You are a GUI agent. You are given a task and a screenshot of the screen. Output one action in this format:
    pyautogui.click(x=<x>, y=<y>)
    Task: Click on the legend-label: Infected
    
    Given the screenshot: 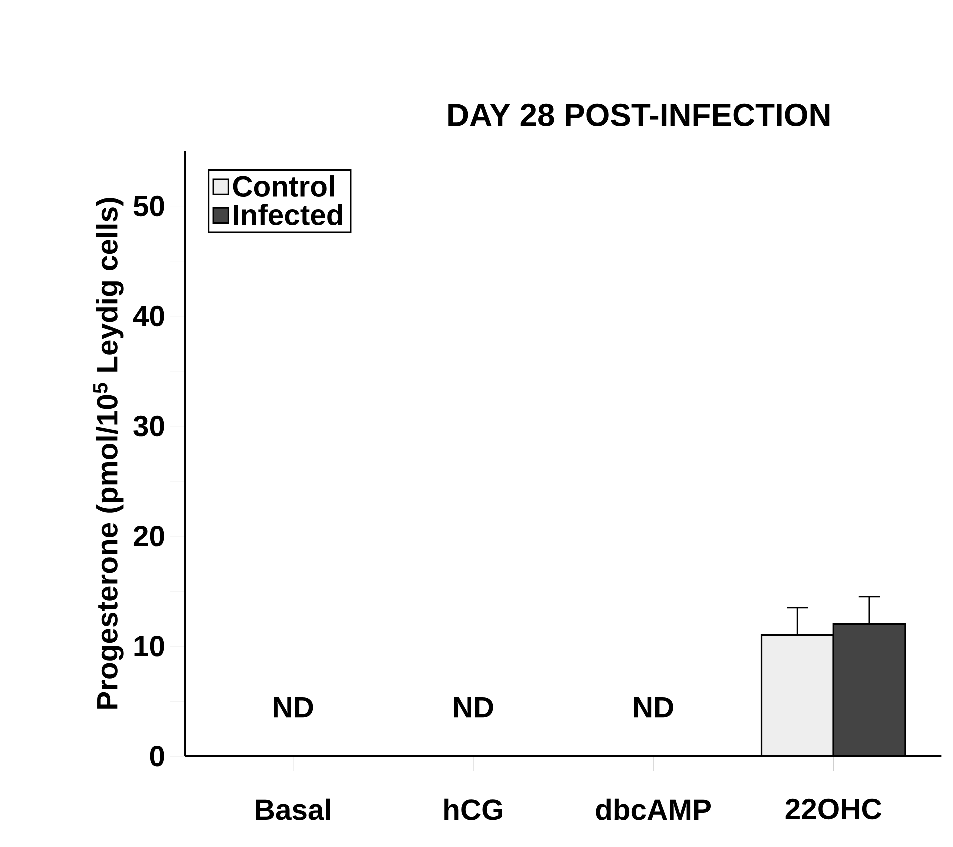 What is the action you would take?
    pyautogui.click(x=288, y=215)
    